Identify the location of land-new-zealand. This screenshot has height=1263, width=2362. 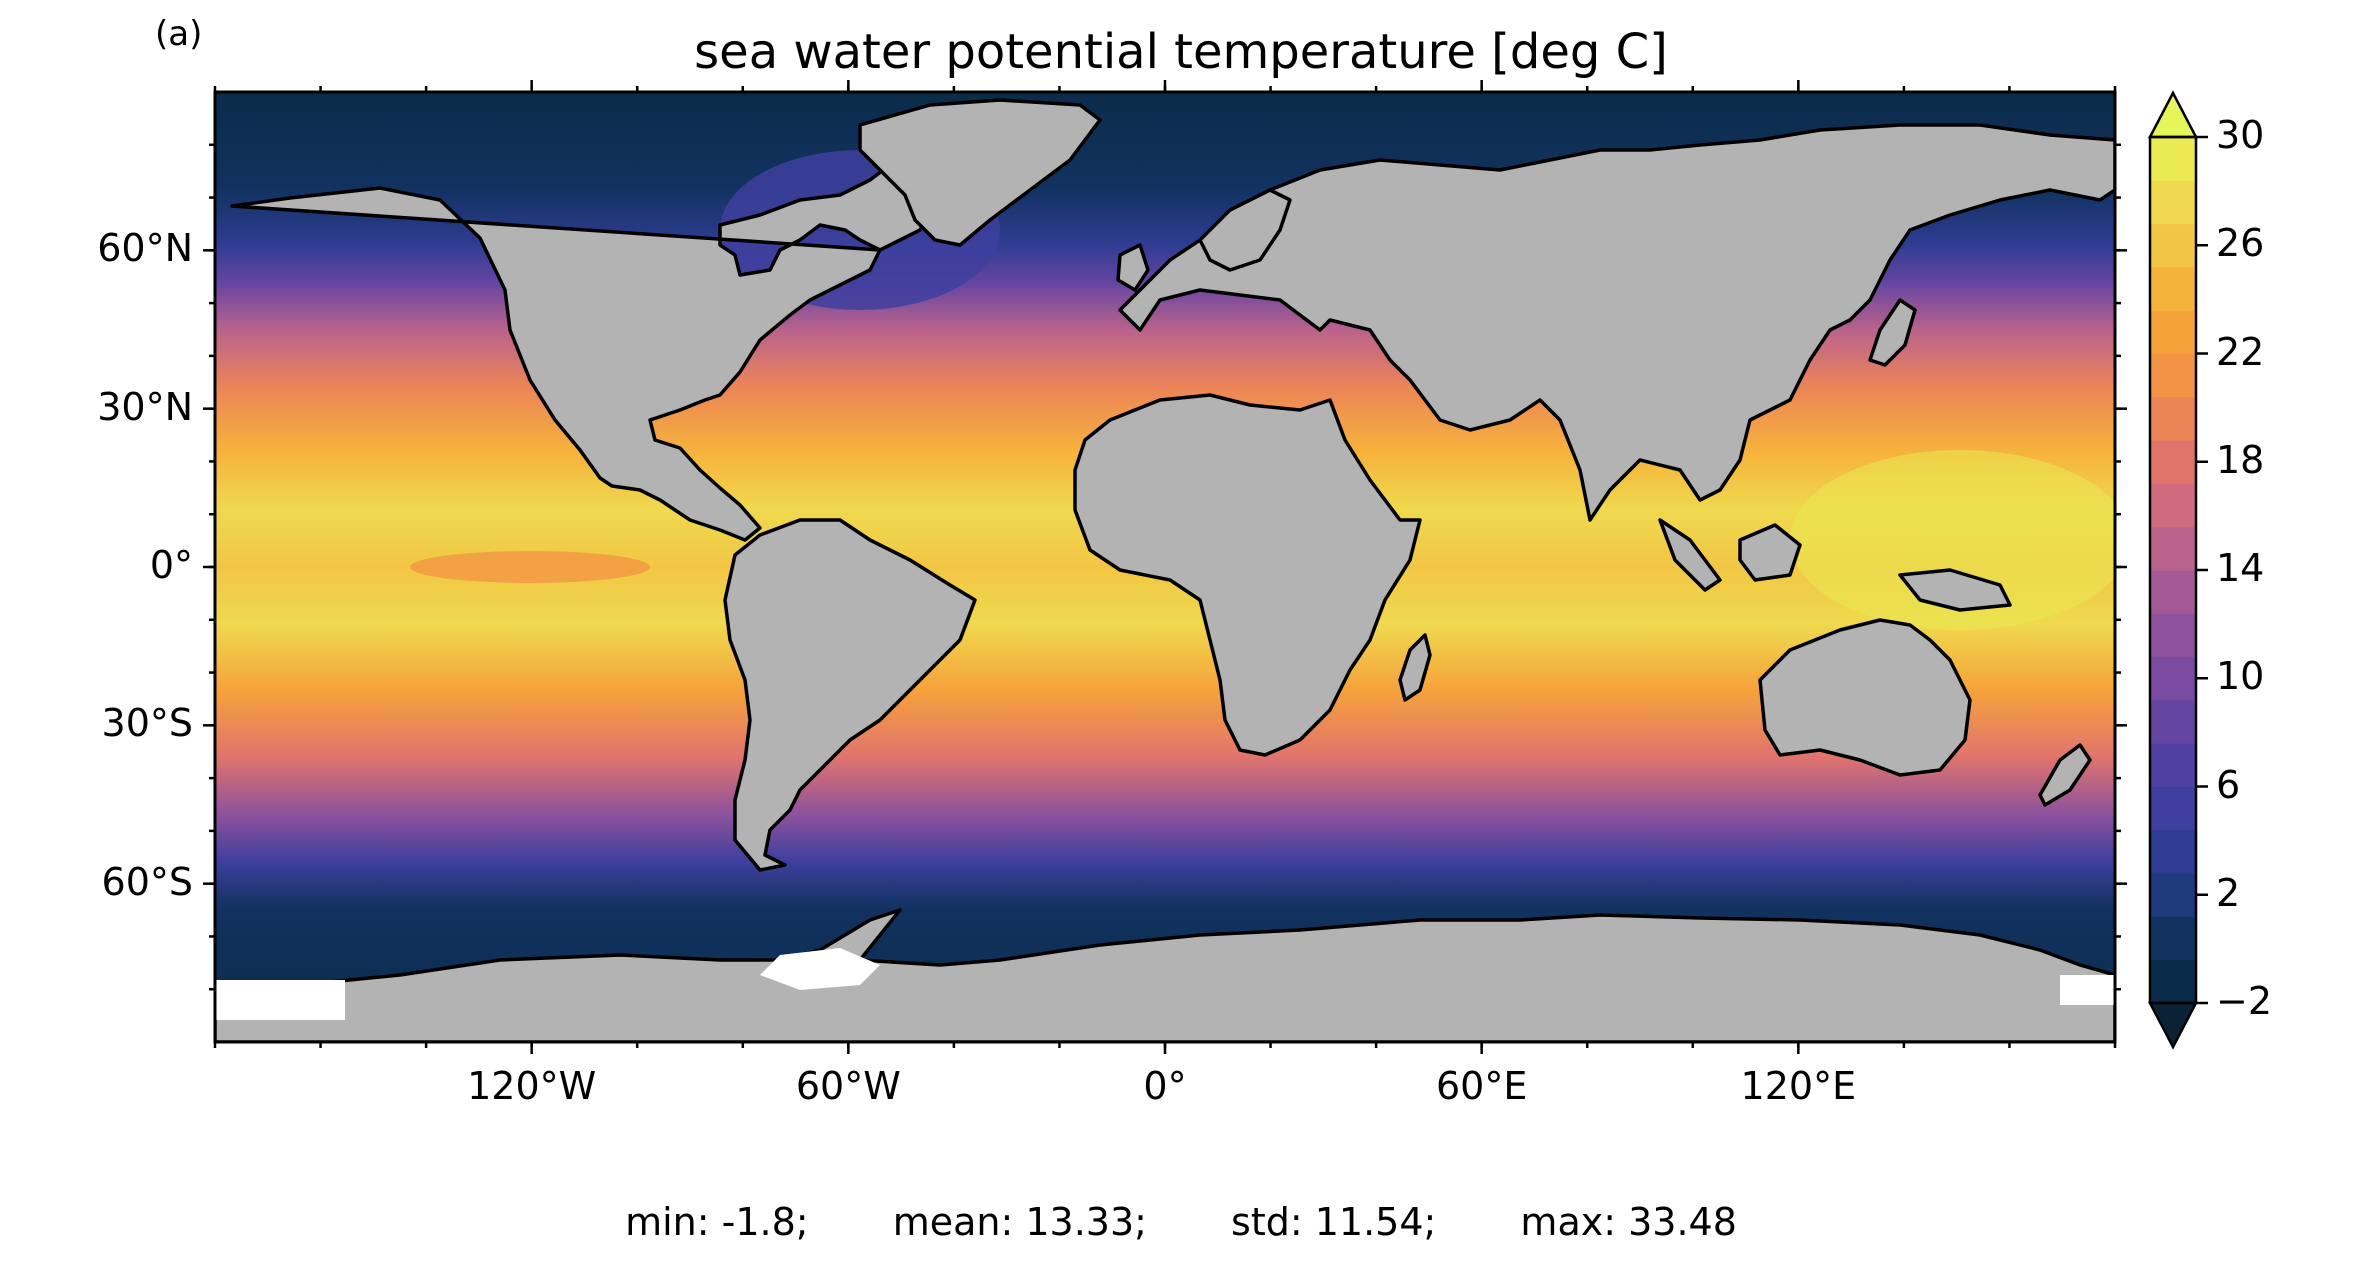
(2065, 775).